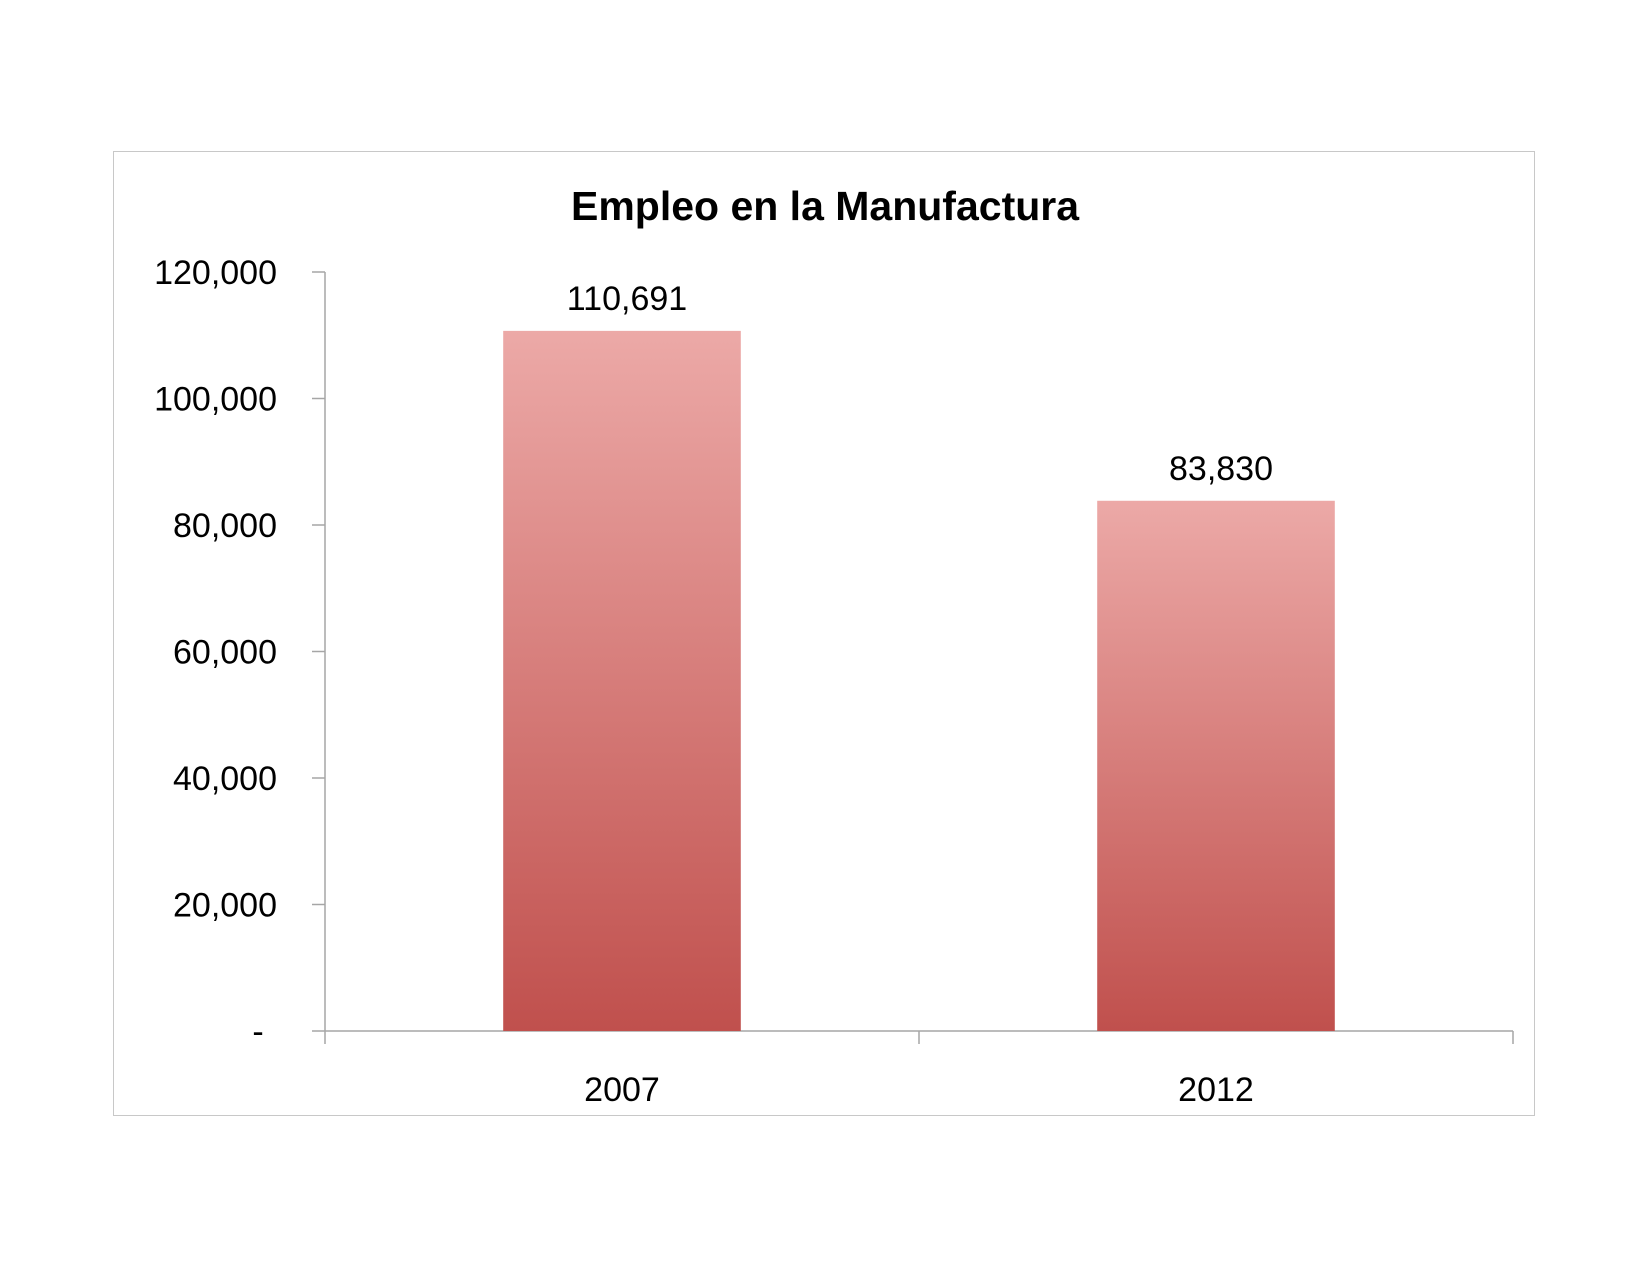  I want to click on x-tick-label: 2012, so click(1216, 1090).